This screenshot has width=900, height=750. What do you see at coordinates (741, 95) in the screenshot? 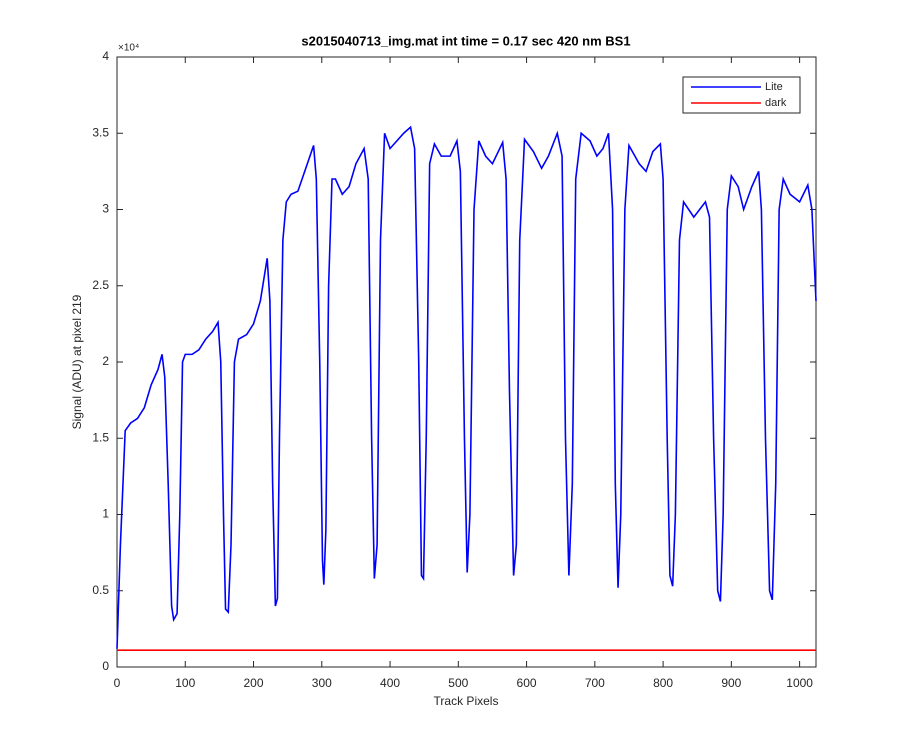
I see `legend-box` at bounding box center [741, 95].